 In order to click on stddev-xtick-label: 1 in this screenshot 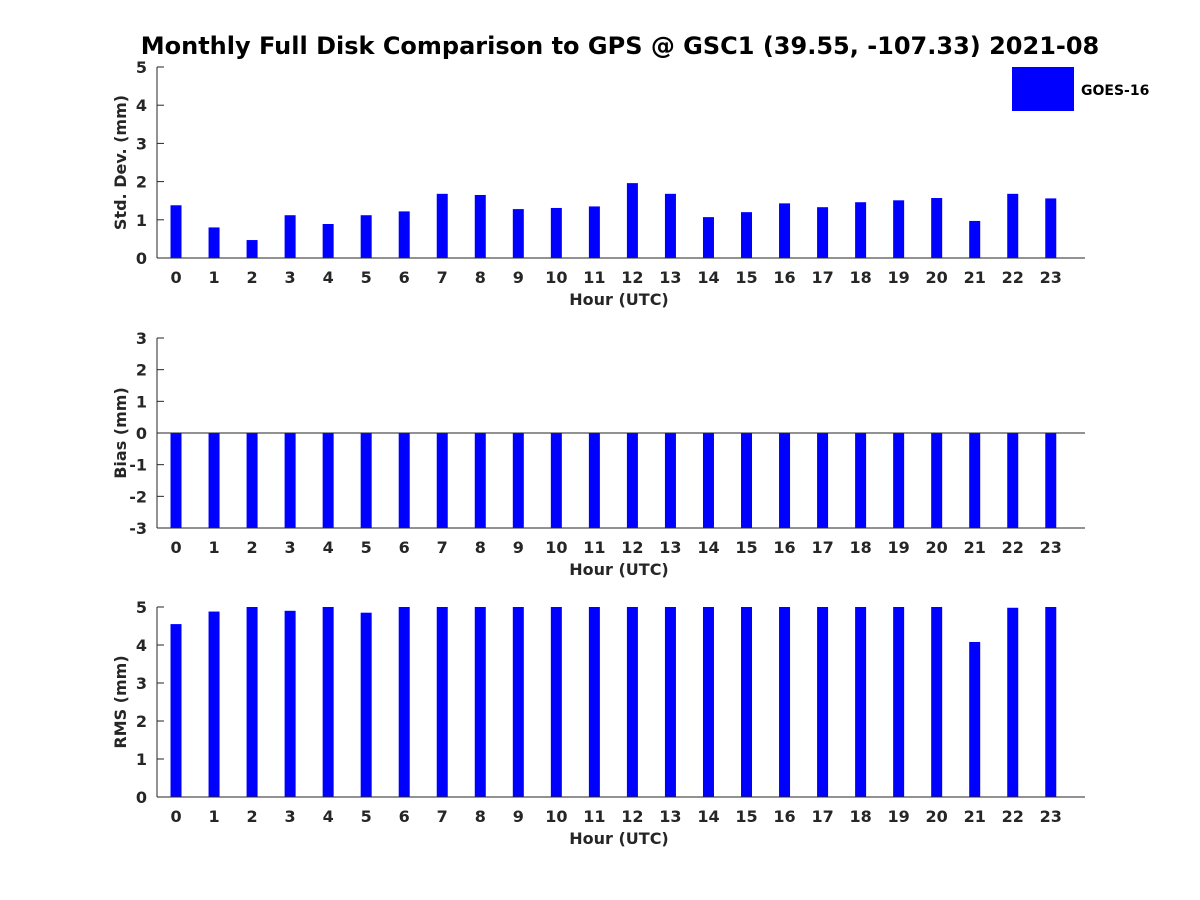, I will do `click(213, 277)`.